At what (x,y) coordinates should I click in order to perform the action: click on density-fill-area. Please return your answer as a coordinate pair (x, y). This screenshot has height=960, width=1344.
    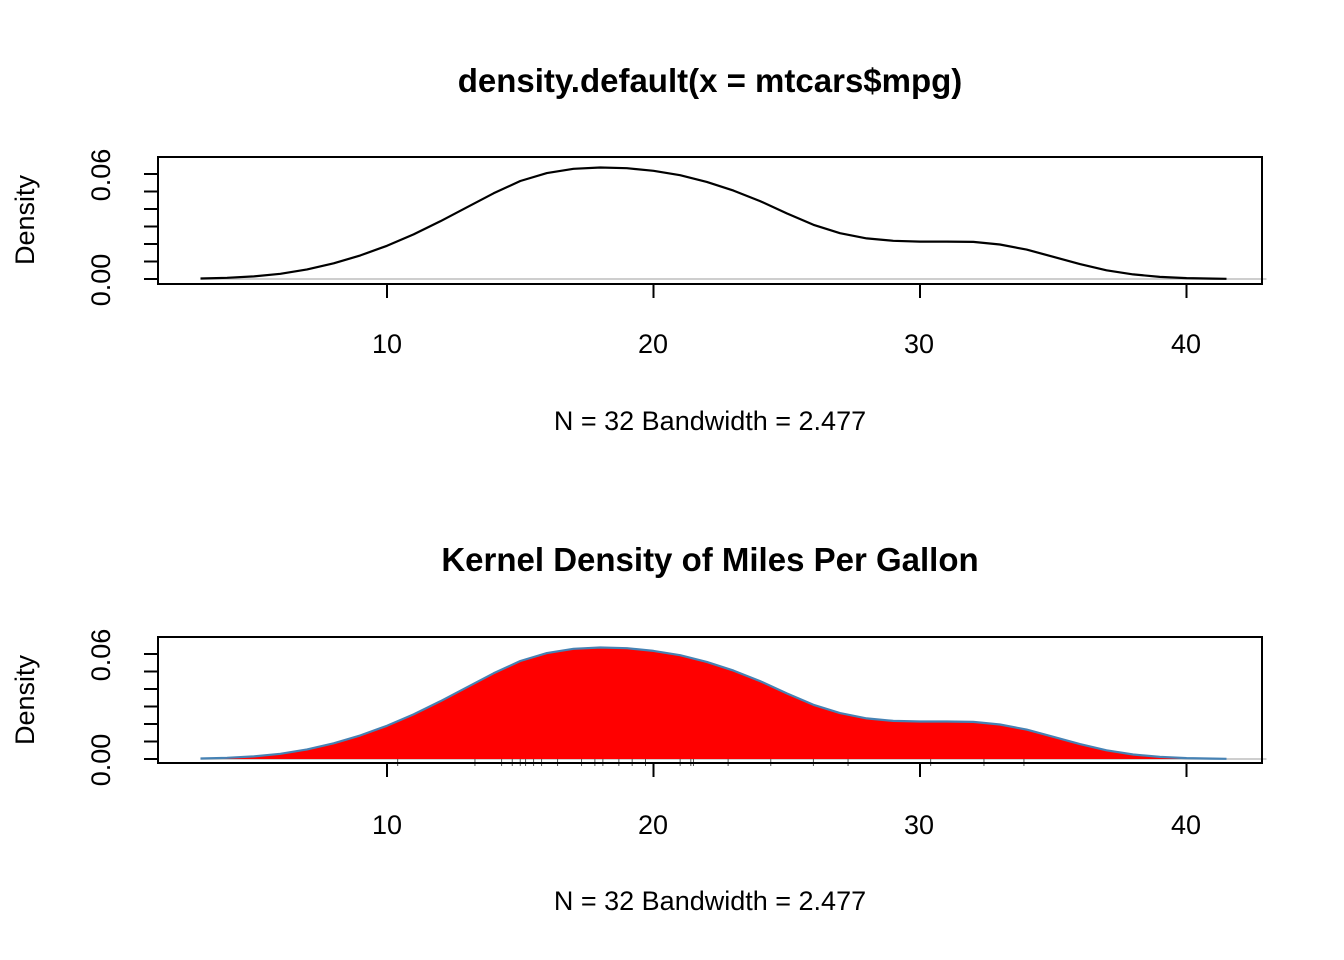
    Looking at the image, I should click on (713, 703).